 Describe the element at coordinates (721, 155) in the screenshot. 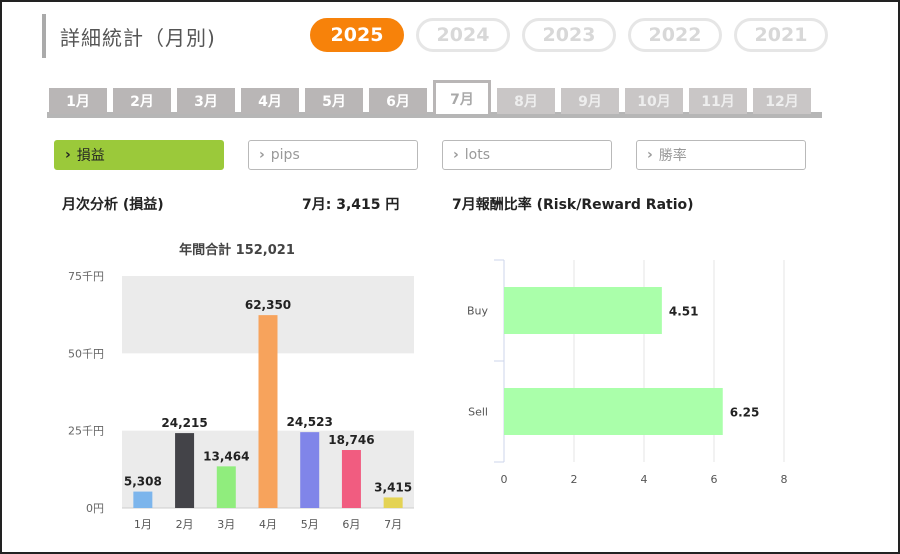

I see `metric-button-winrate: › 勝率` at that location.